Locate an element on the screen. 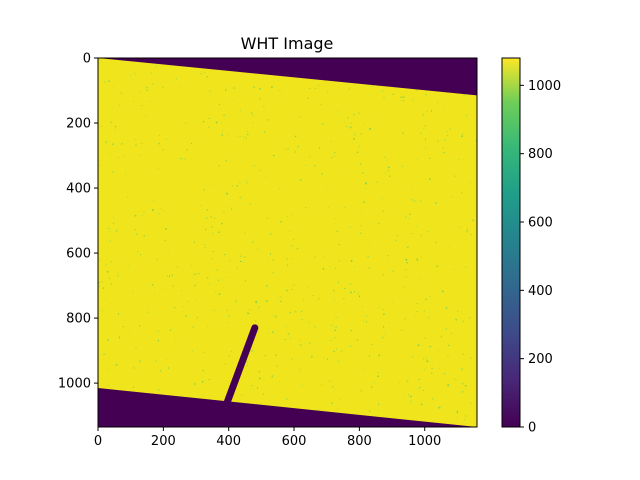  y-axis: 0 200 400 600 800 1000 is located at coordinates (78, 222).